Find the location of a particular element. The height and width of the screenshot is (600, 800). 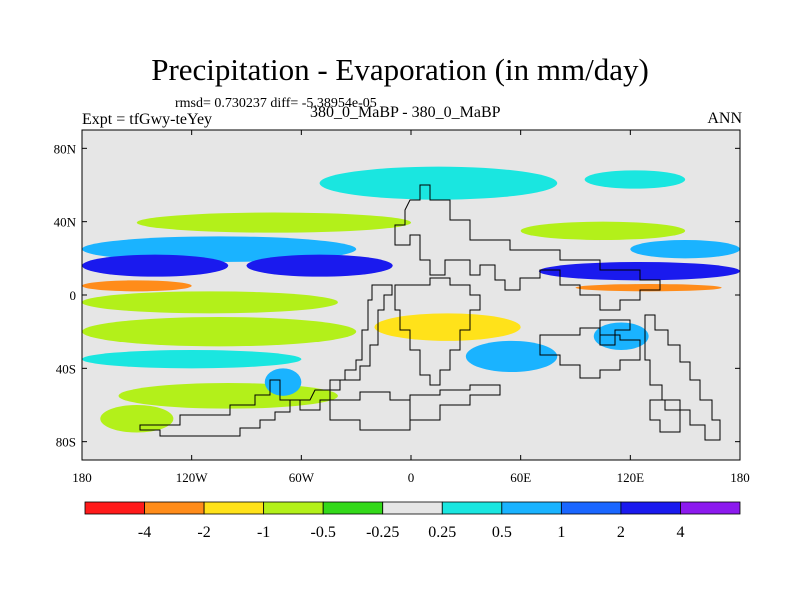

x-tick-label: 120W is located at coordinates (192, 477).